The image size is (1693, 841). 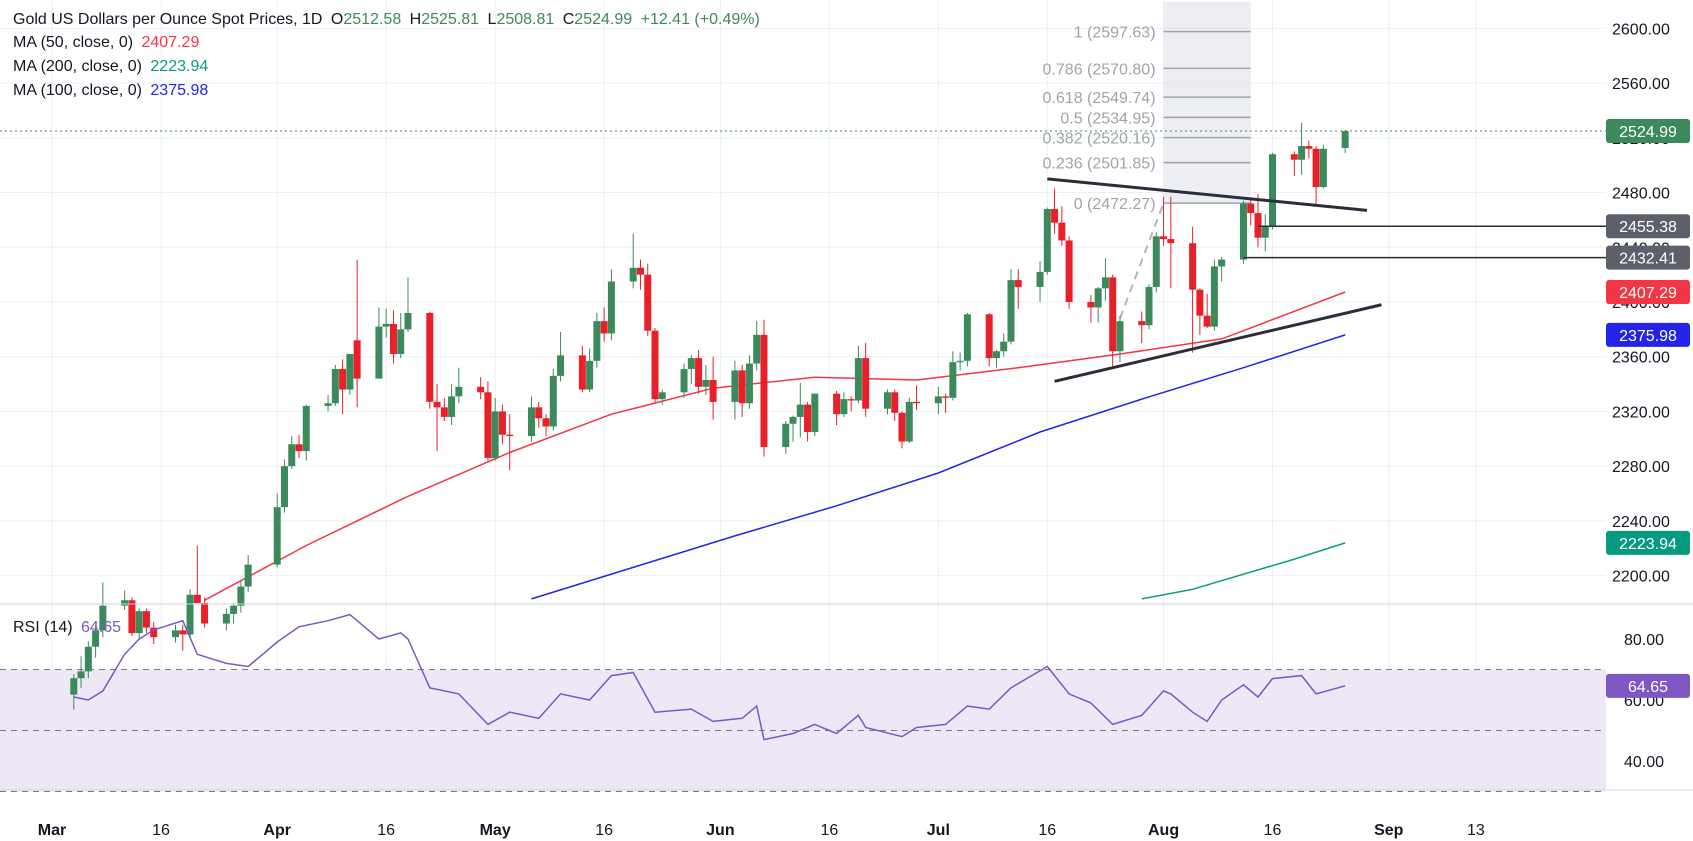 What do you see at coordinates (700, 19) in the screenshot?
I see `price-change: +12.41 (+0.49%)` at bounding box center [700, 19].